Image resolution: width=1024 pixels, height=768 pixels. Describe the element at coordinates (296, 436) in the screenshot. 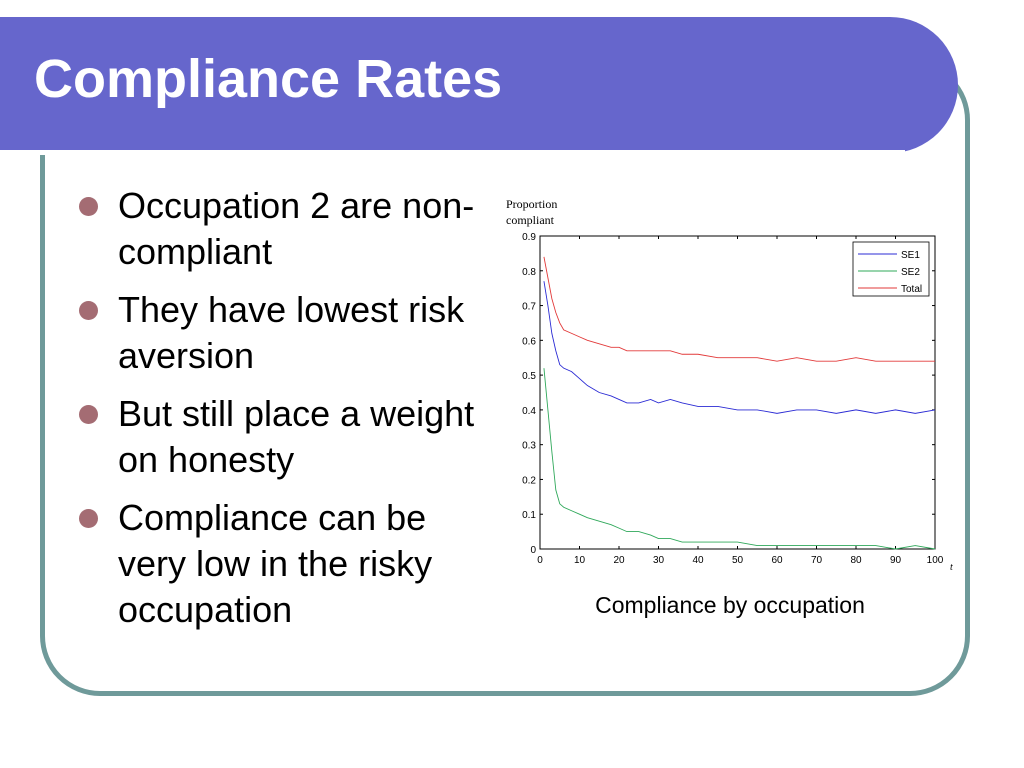

I see `bullet-text: But still place a weight on honesty` at that location.